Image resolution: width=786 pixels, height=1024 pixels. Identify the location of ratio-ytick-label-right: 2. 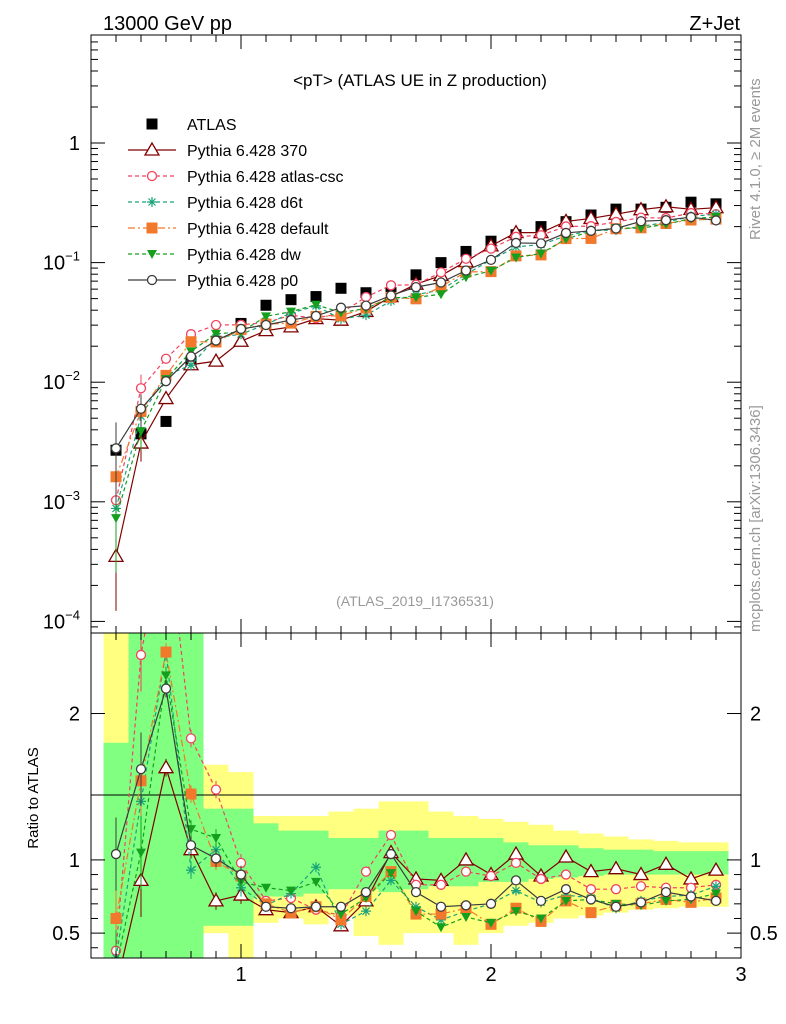
(755, 715).